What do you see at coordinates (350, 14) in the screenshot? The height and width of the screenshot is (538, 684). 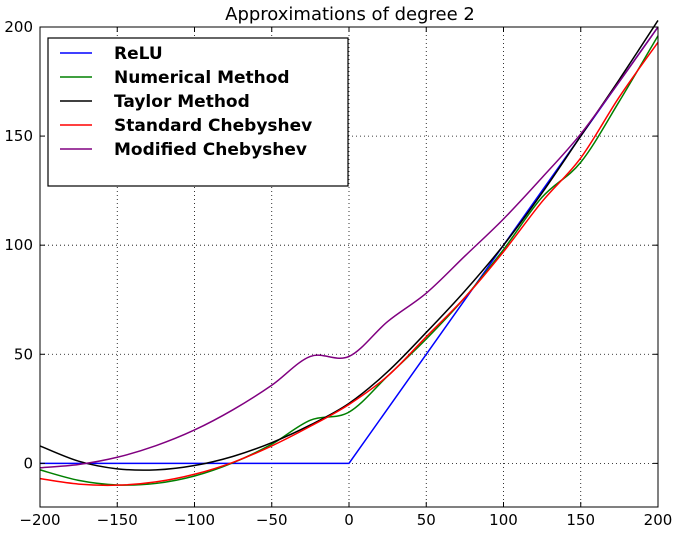 I see `chart-title: Approximations of degree 2` at bounding box center [350, 14].